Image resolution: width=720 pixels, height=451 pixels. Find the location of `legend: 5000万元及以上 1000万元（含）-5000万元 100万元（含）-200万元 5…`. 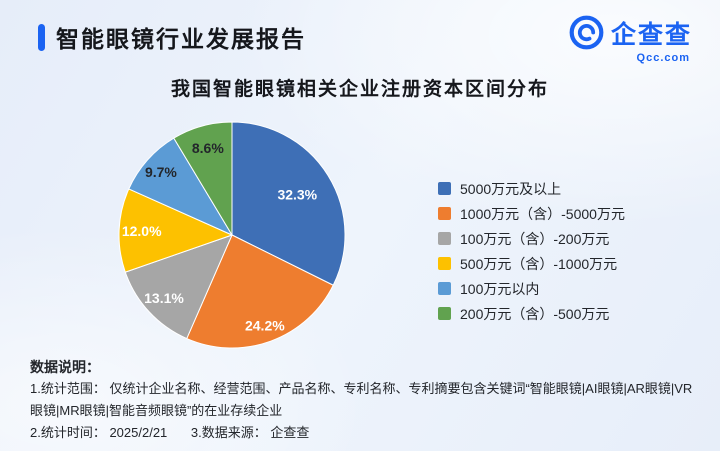

legend: 5000万元及以上 1000万元（含）-5000万元 100万元（含）-200万元 5… is located at coordinates (531, 251).